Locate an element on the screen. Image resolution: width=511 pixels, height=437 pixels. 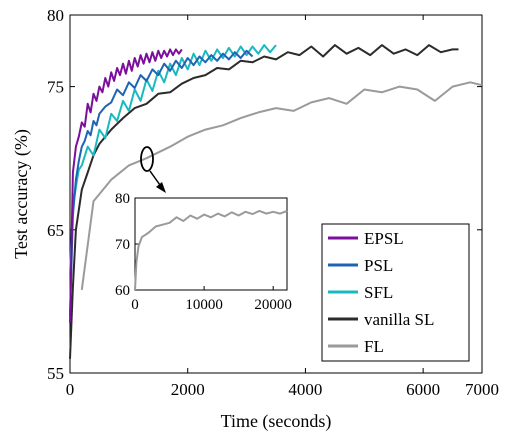
x-tick-label: 6000 is located at coordinates (423, 389).